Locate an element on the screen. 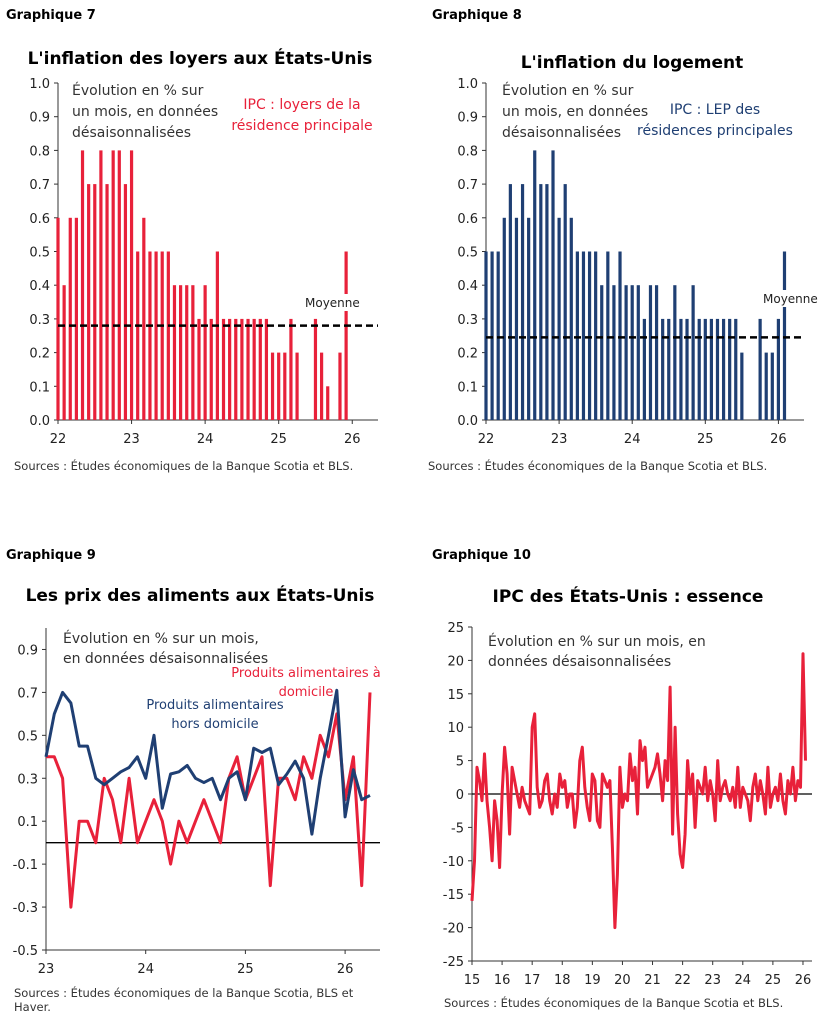  chart-number-label: Graphique 10 is located at coordinates (481, 555).